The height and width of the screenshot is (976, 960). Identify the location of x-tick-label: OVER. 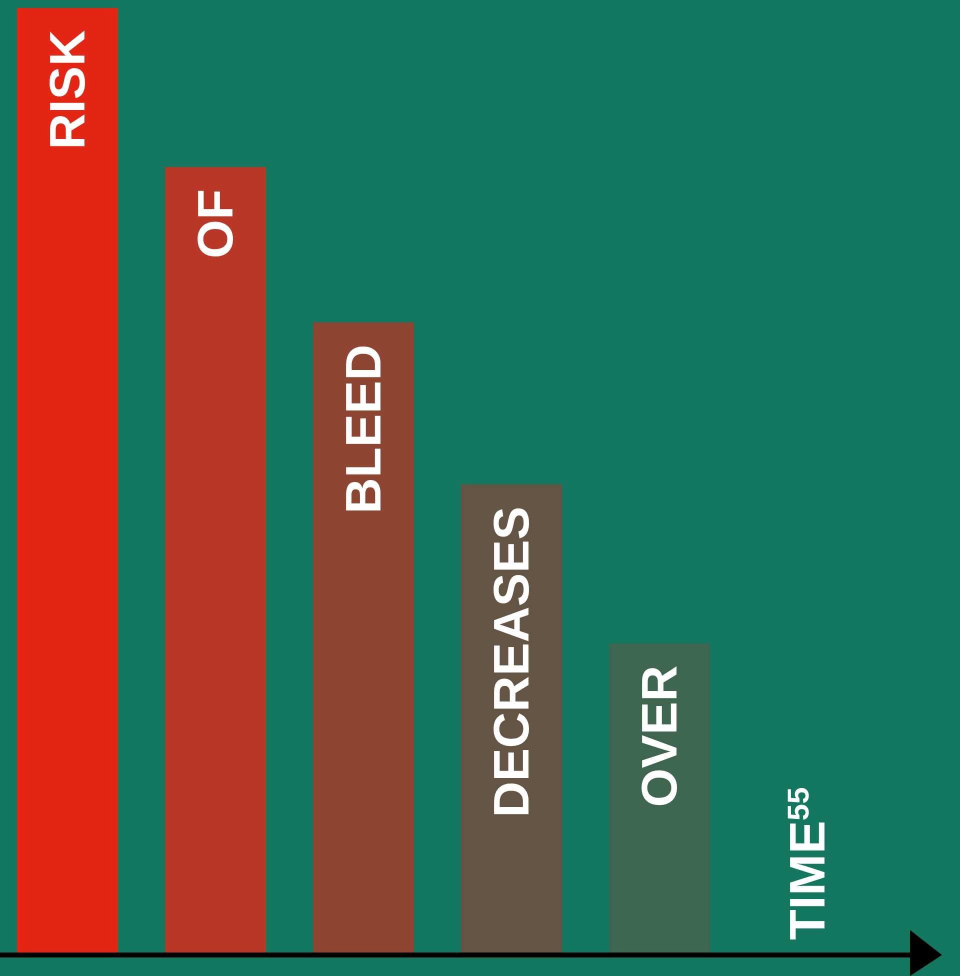
(660, 736).